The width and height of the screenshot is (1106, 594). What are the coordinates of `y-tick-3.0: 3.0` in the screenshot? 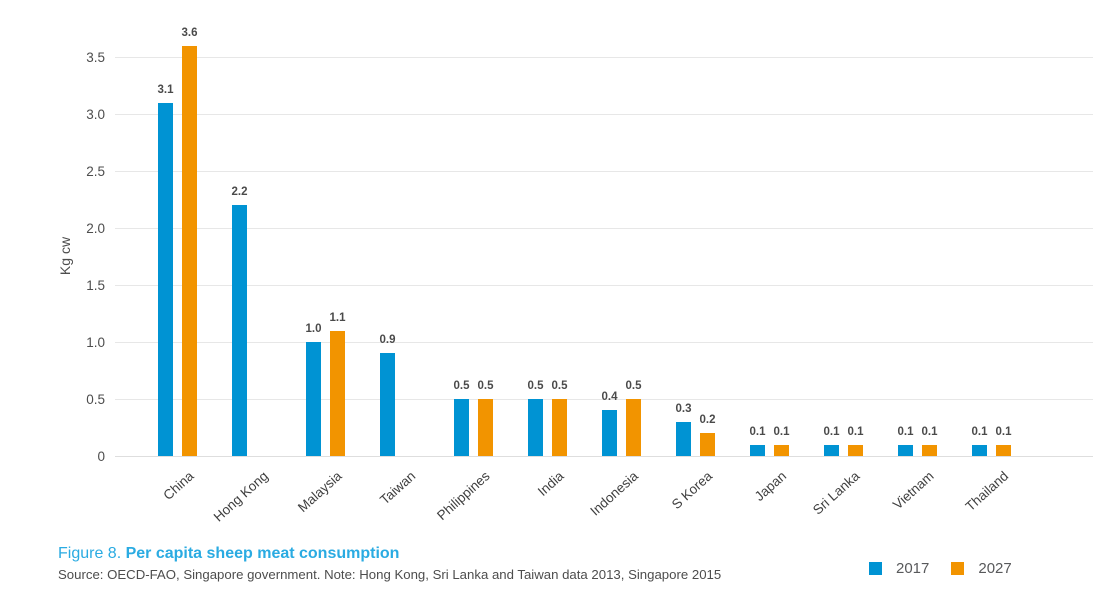 It's located at (95, 114).